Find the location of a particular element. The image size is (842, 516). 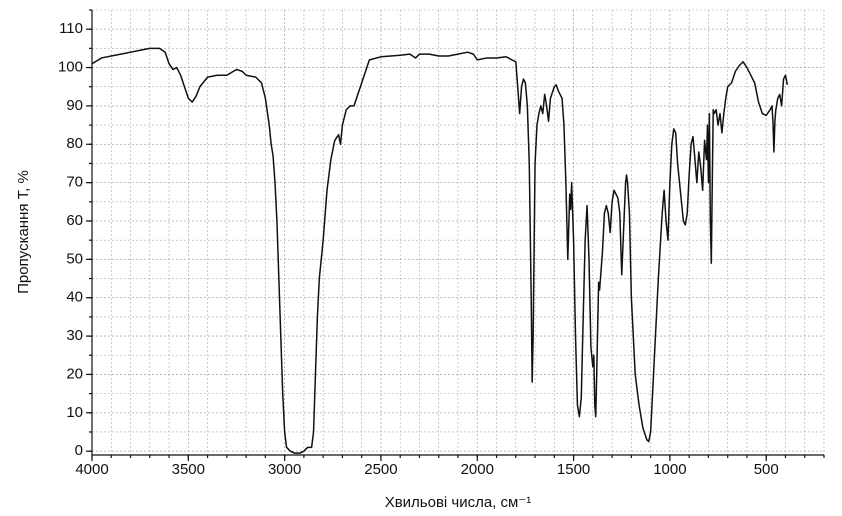

x-tick-label: 2000 is located at coordinates (477, 469).